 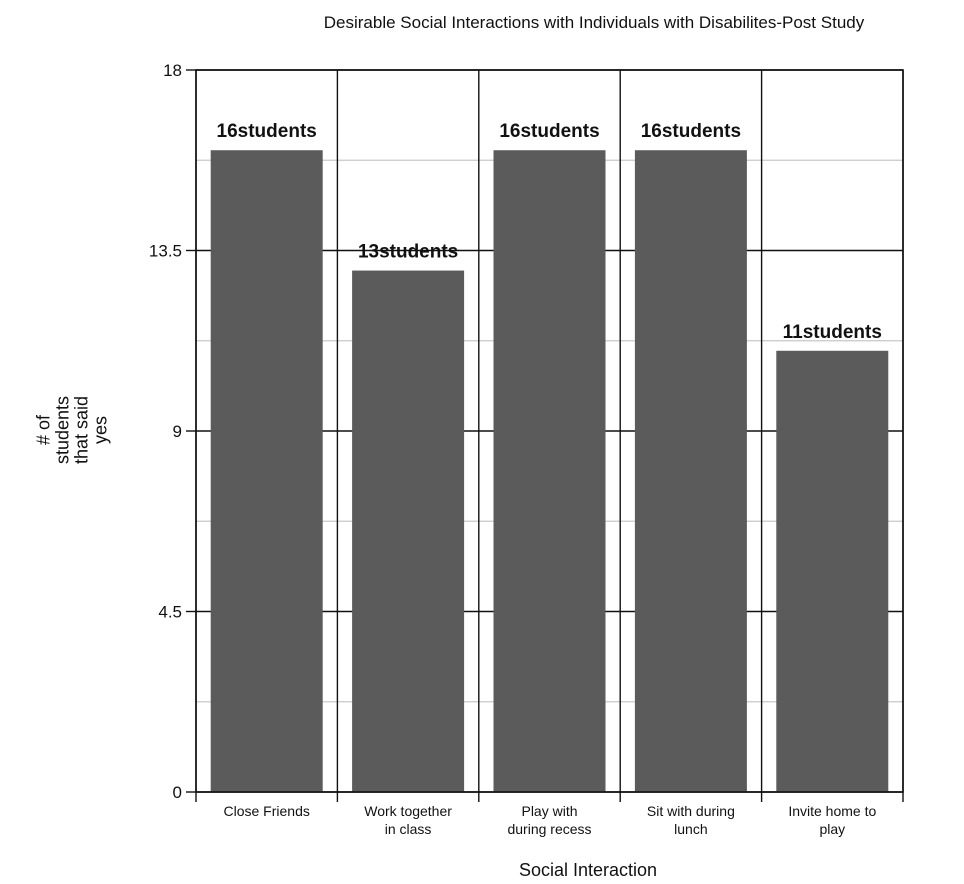 I want to click on x-tick-label: Work together in class, so click(x=408, y=820).